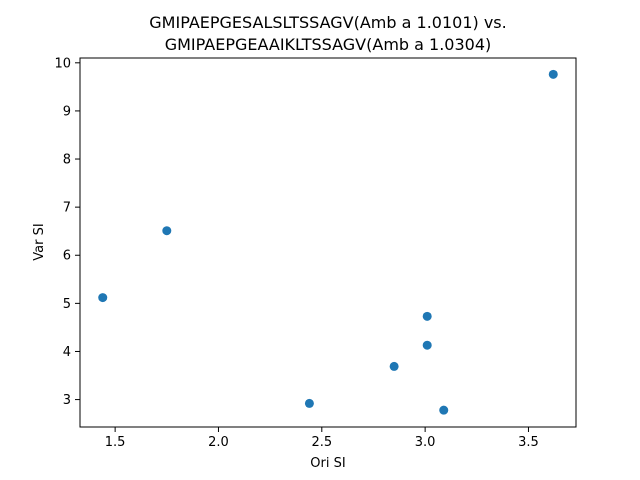 The width and height of the screenshot is (640, 480). I want to click on x-tick-label: 3.5, so click(528, 442).